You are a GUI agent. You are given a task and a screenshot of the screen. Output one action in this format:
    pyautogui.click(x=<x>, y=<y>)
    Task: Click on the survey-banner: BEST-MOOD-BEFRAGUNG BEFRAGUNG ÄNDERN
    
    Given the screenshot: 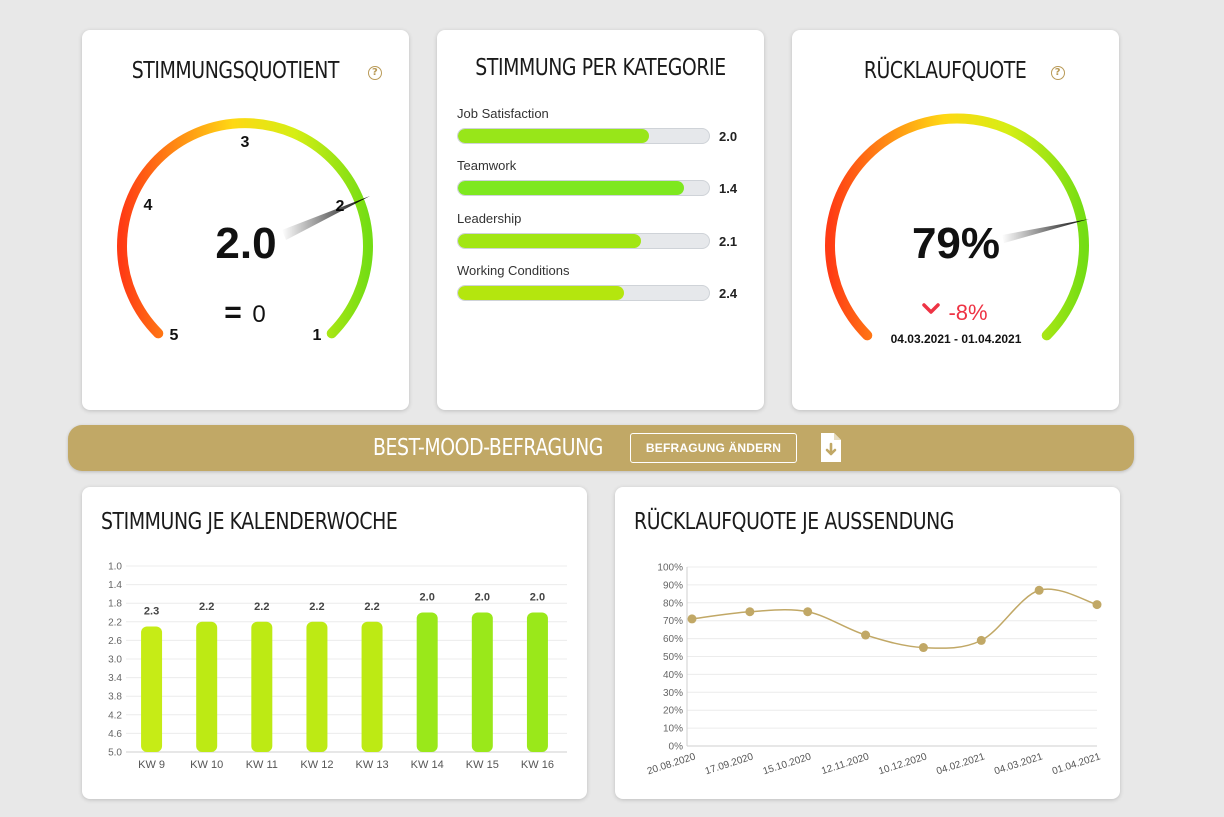 What is the action you would take?
    pyautogui.click(x=601, y=448)
    